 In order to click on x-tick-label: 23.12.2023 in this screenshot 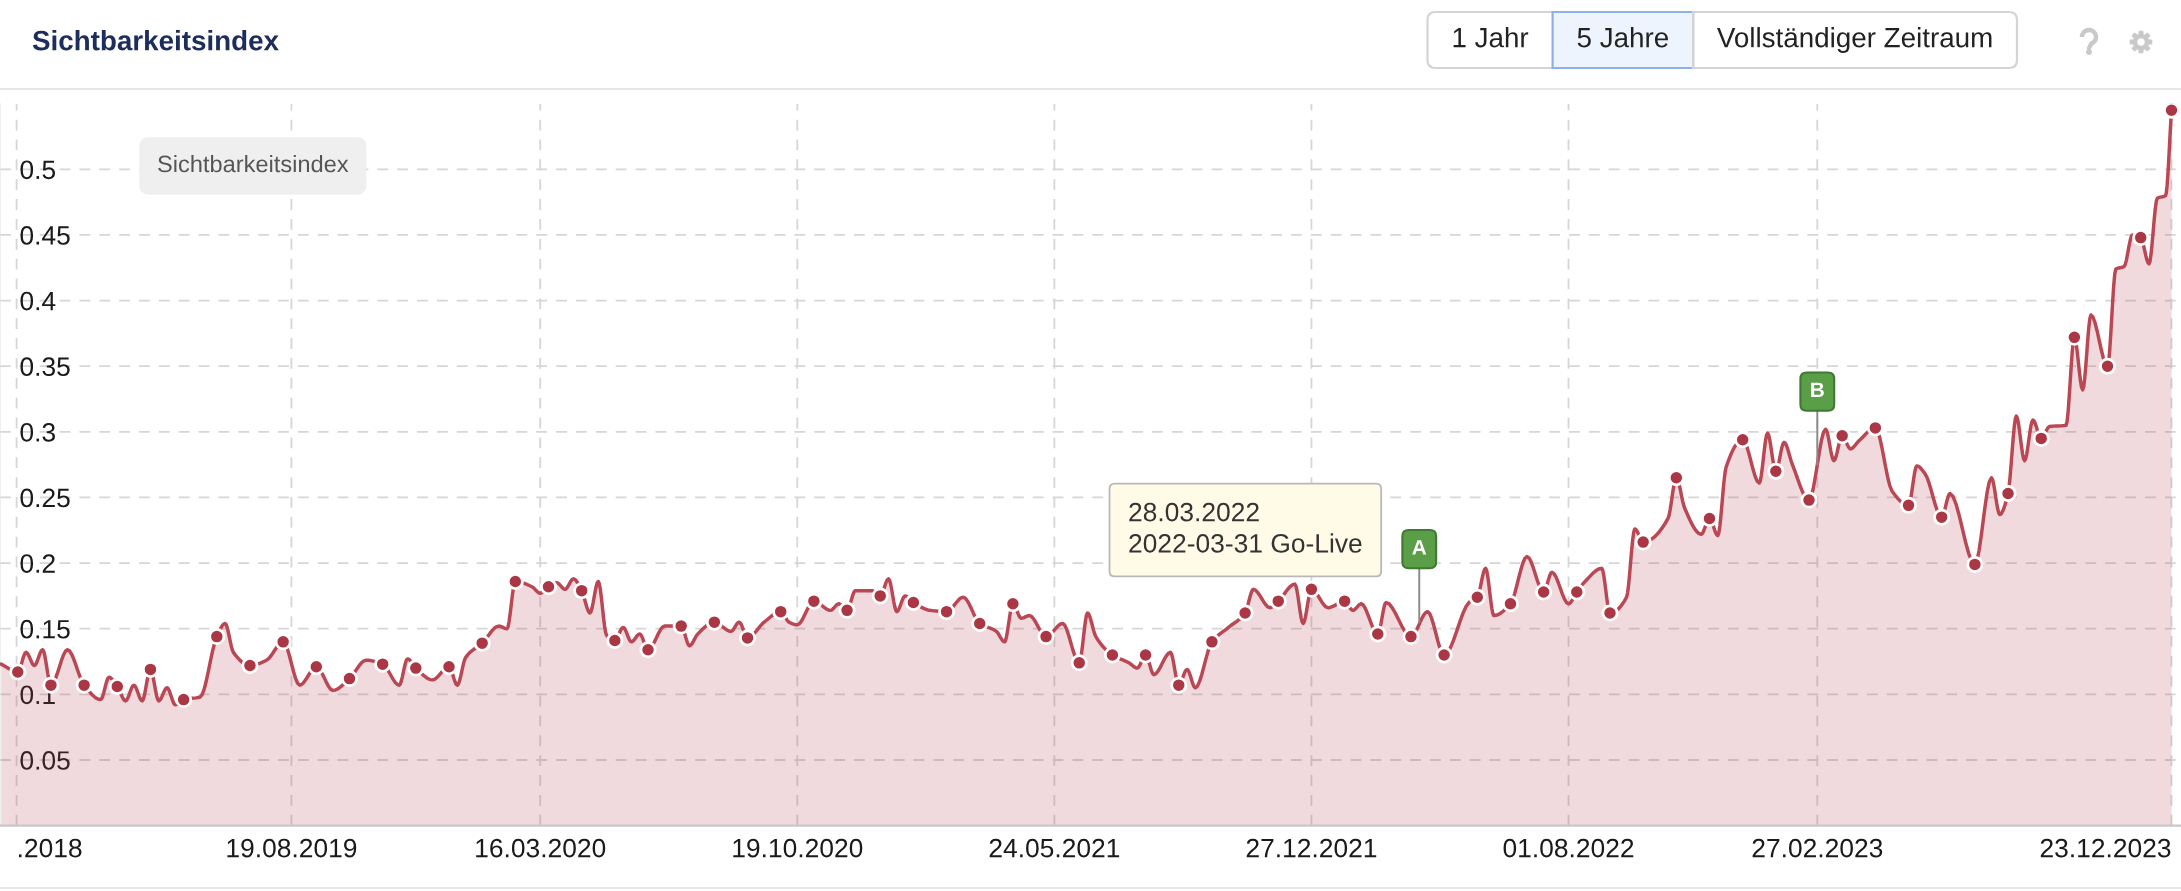, I will do `click(2105, 848)`.